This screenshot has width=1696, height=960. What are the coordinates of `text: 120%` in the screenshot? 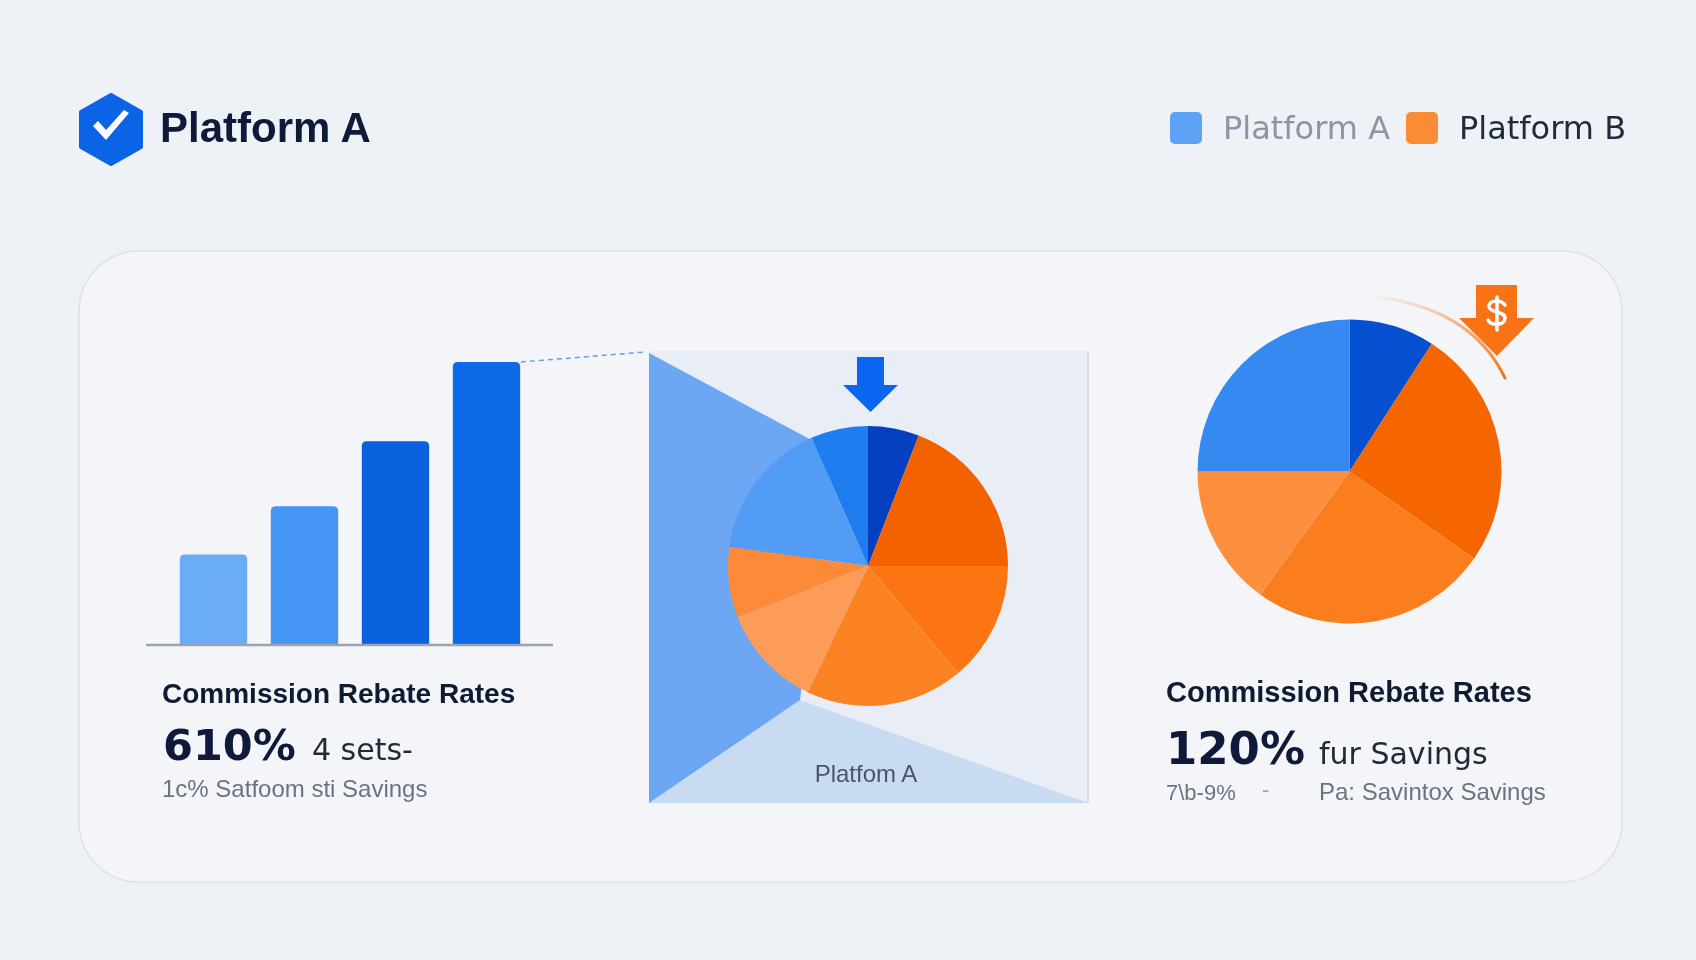 It's located at (1236, 748).